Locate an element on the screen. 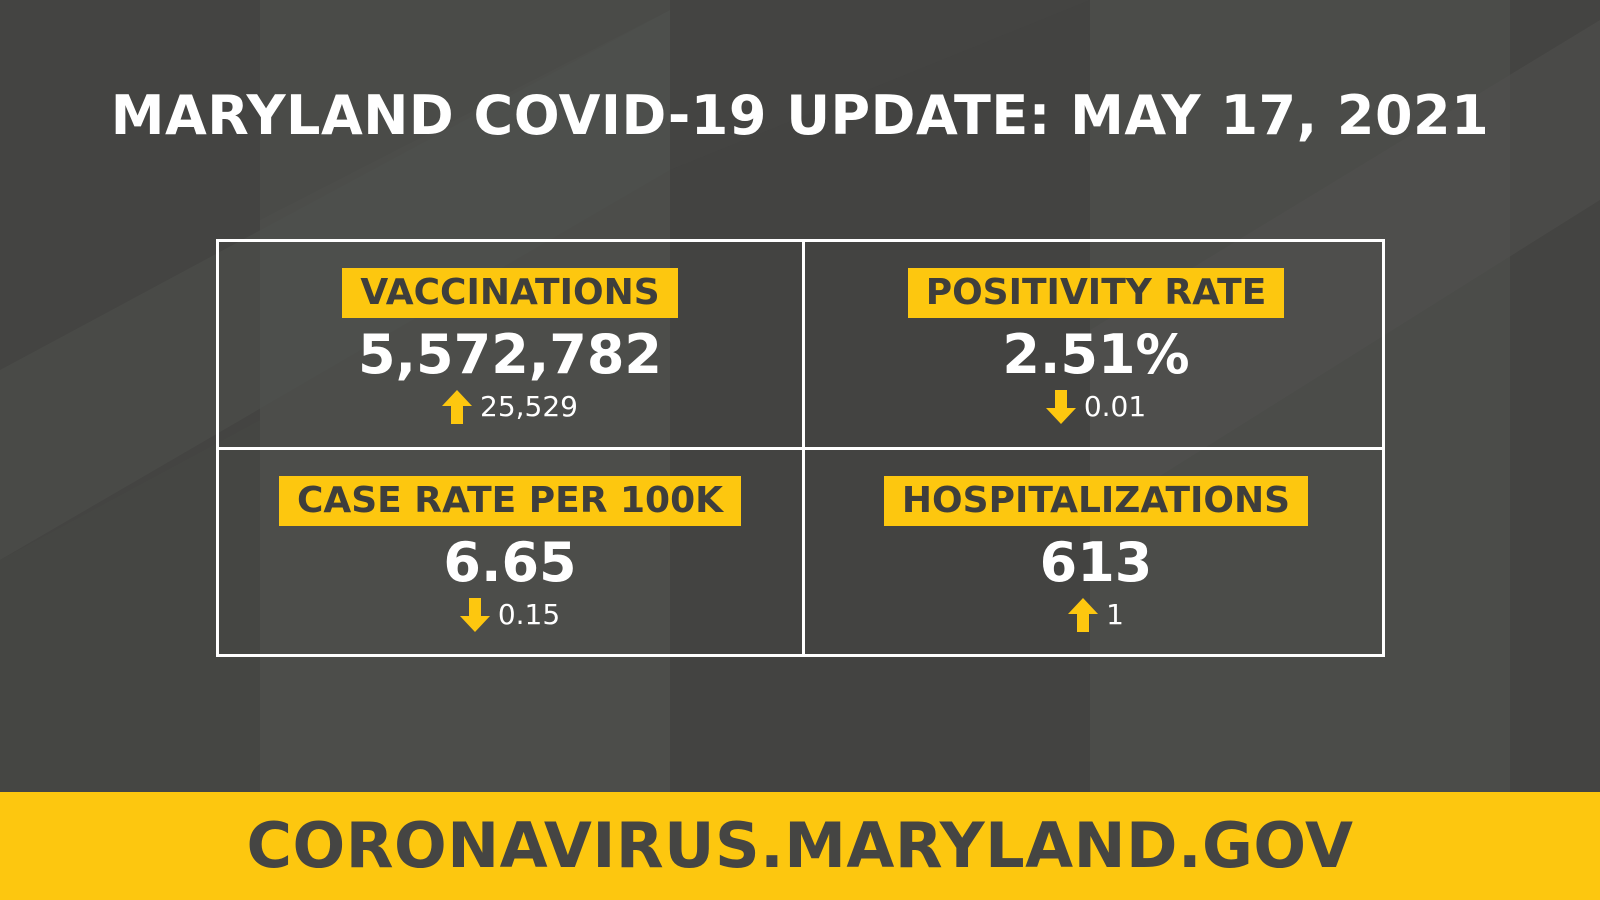  metric-value: 2.51% is located at coordinates (1096, 354).